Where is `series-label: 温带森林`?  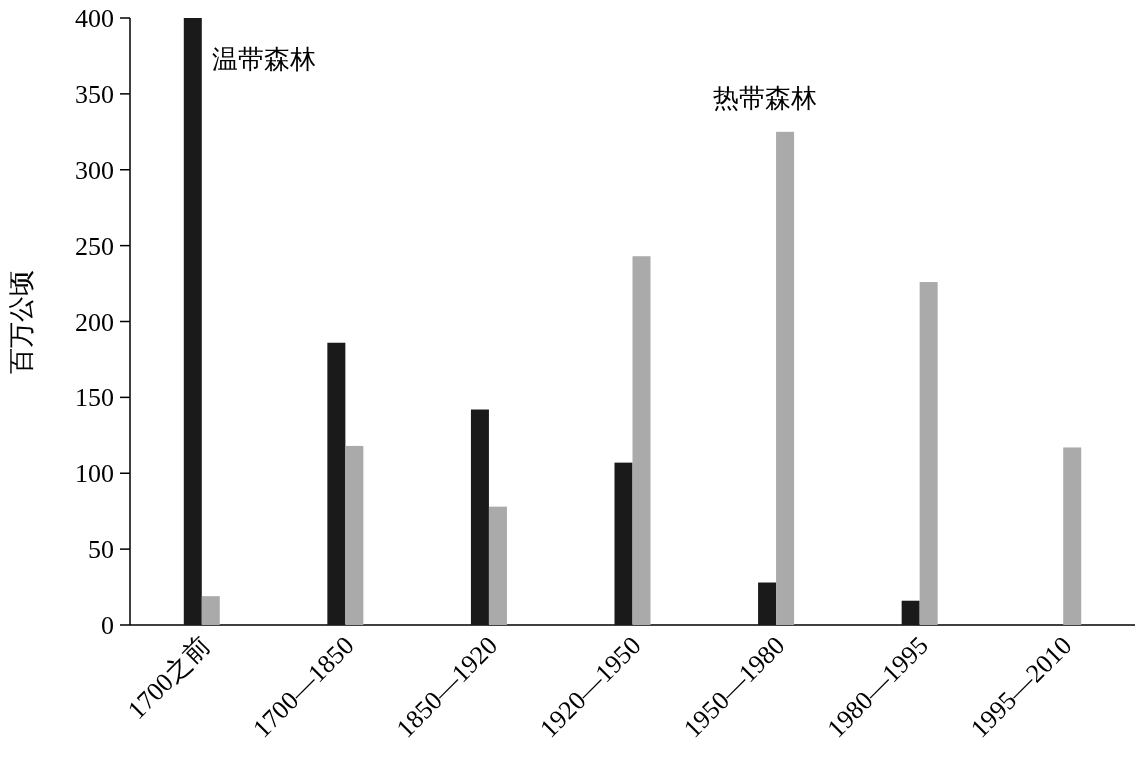 series-label: 温带森林 is located at coordinates (263, 59).